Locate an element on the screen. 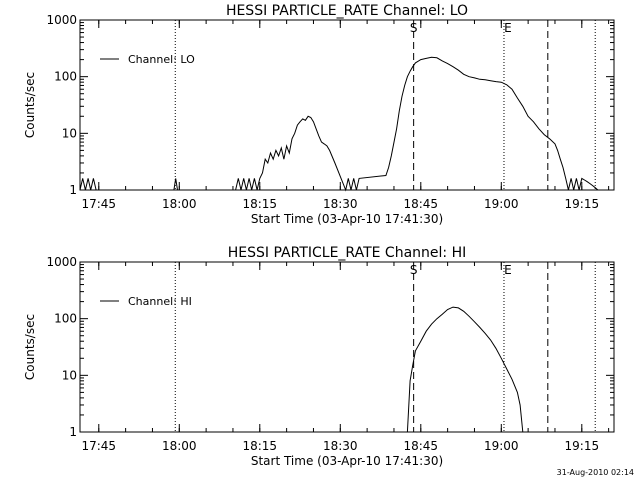 The width and height of the screenshot is (640, 480). legend-entry: Channel: LO is located at coordinates (161, 59).